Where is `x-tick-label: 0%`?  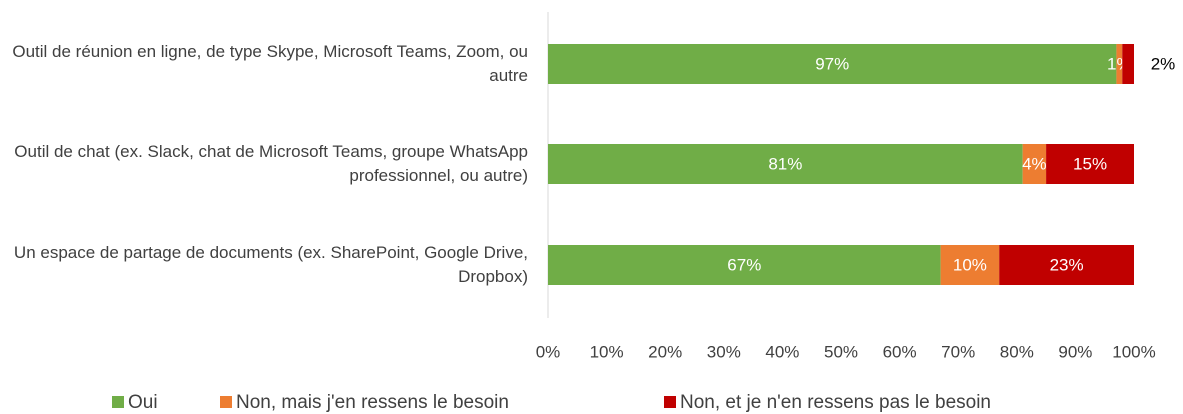
x-tick-label: 0% is located at coordinates (548, 351).